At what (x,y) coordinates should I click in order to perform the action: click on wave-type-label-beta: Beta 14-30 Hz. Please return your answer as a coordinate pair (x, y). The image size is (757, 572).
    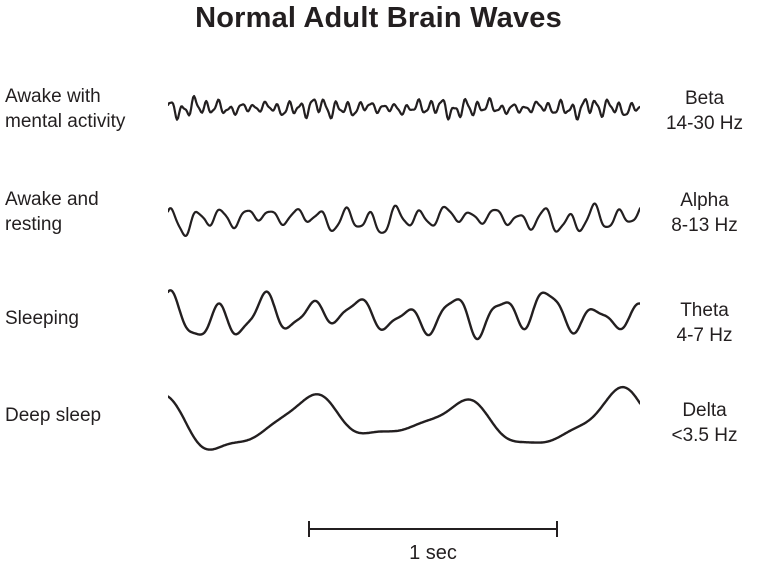
    Looking at the image, I should click on (704, 111).